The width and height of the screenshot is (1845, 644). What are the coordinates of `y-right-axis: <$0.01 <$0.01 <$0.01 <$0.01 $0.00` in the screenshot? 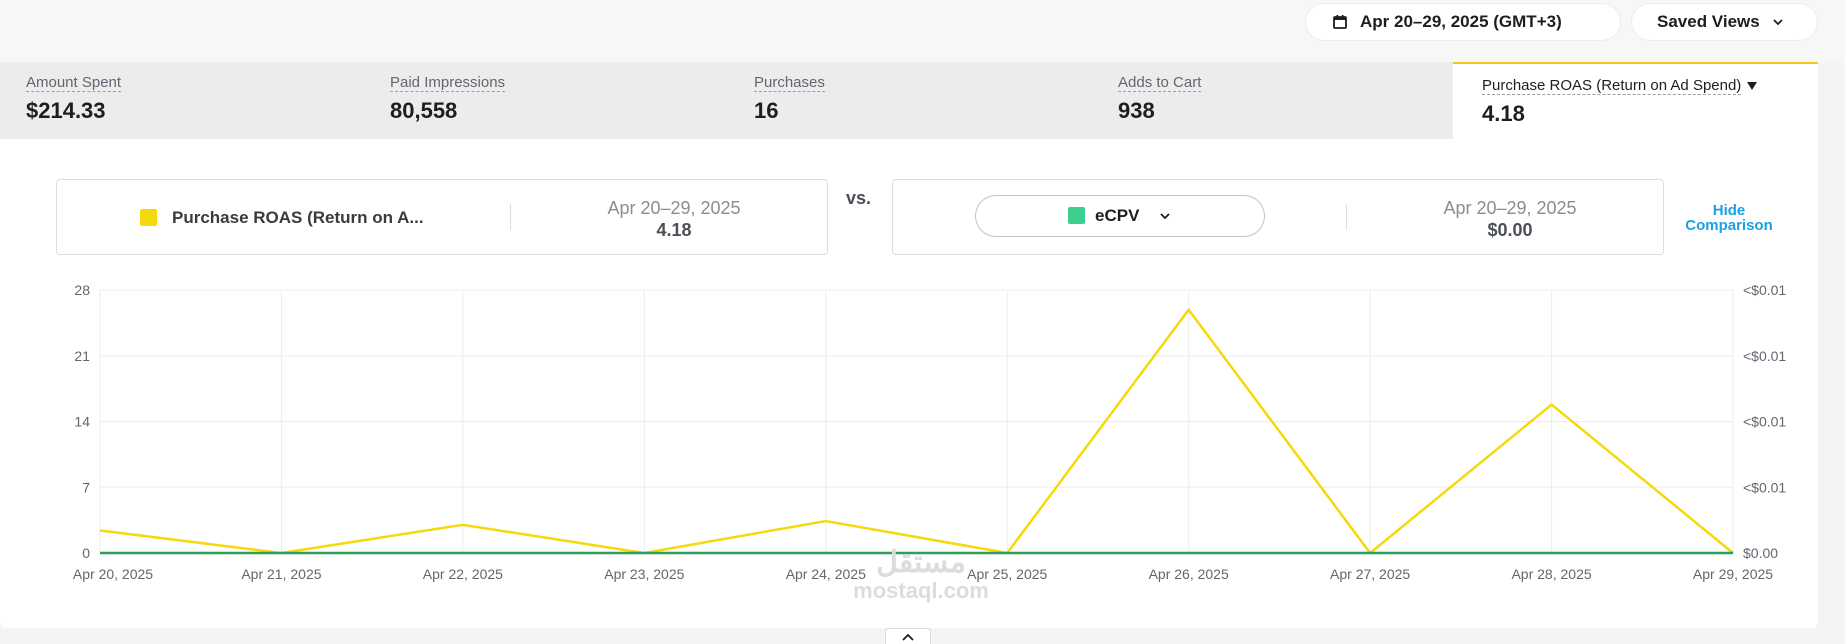 It's located at (1764, 421).